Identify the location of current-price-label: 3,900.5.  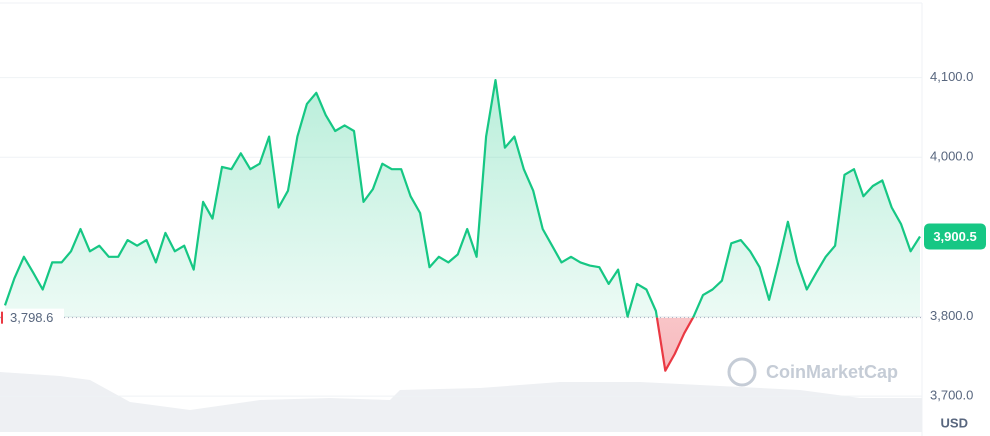
(954, 236).